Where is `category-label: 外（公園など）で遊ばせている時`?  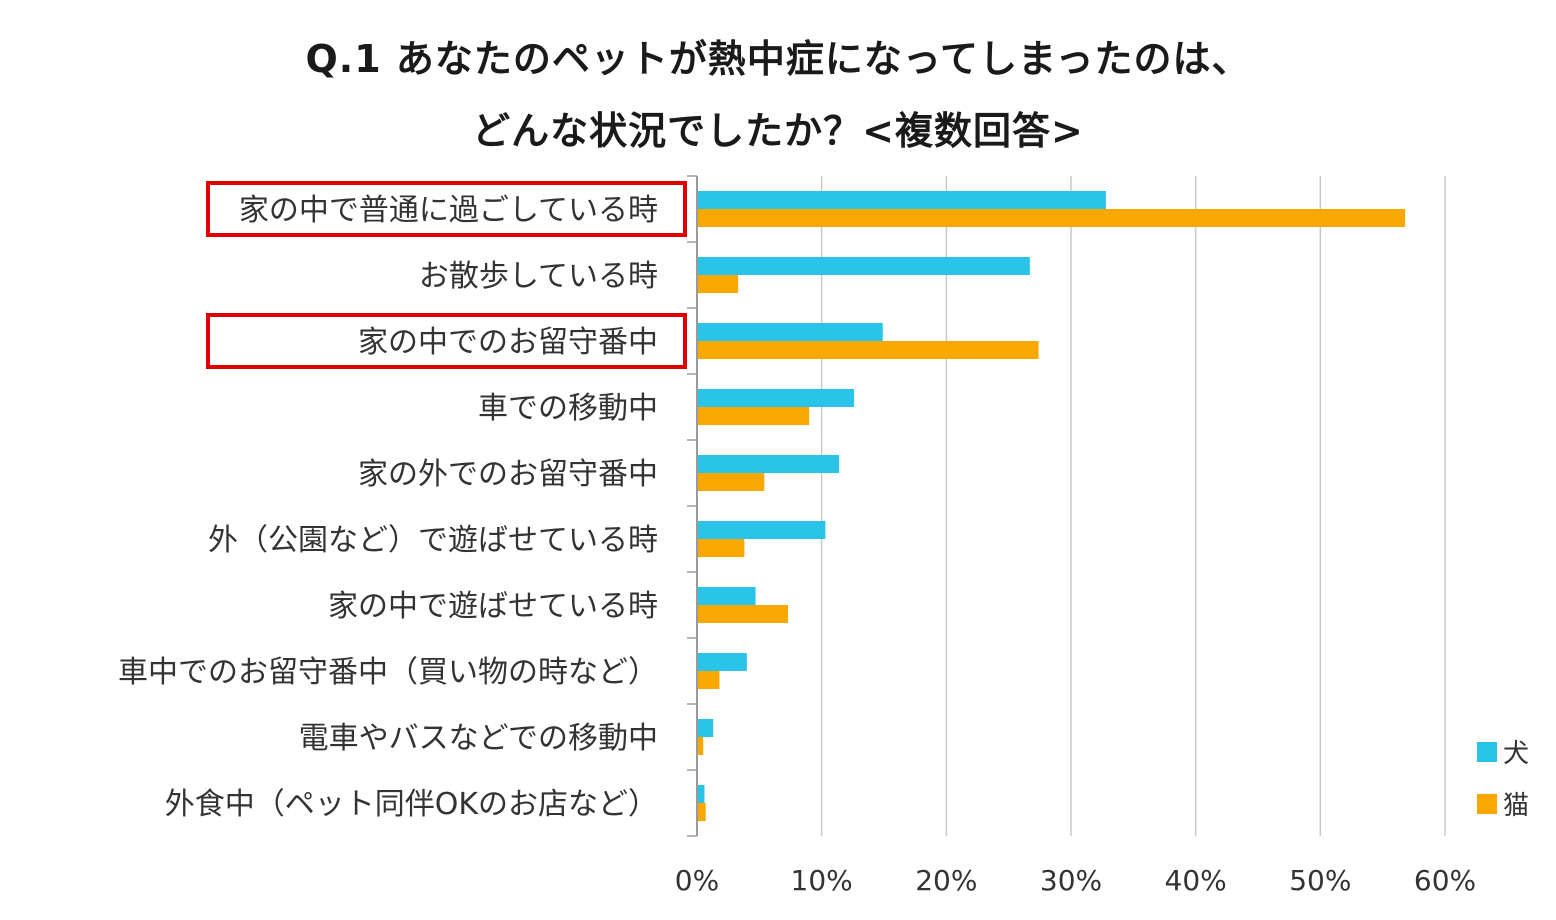 category-label: 外（公園など）で遊ばせている時 is located at coordinates (433, 540).